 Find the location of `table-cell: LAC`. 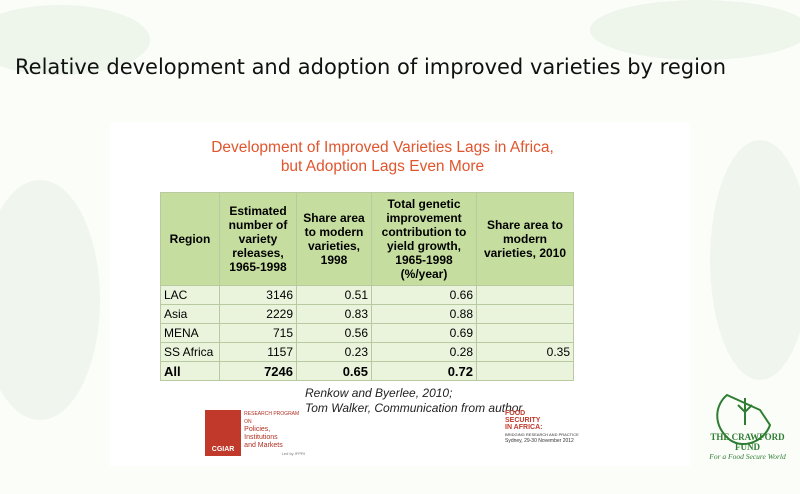

table-cell: LAC is located at coordinates (190, 295).